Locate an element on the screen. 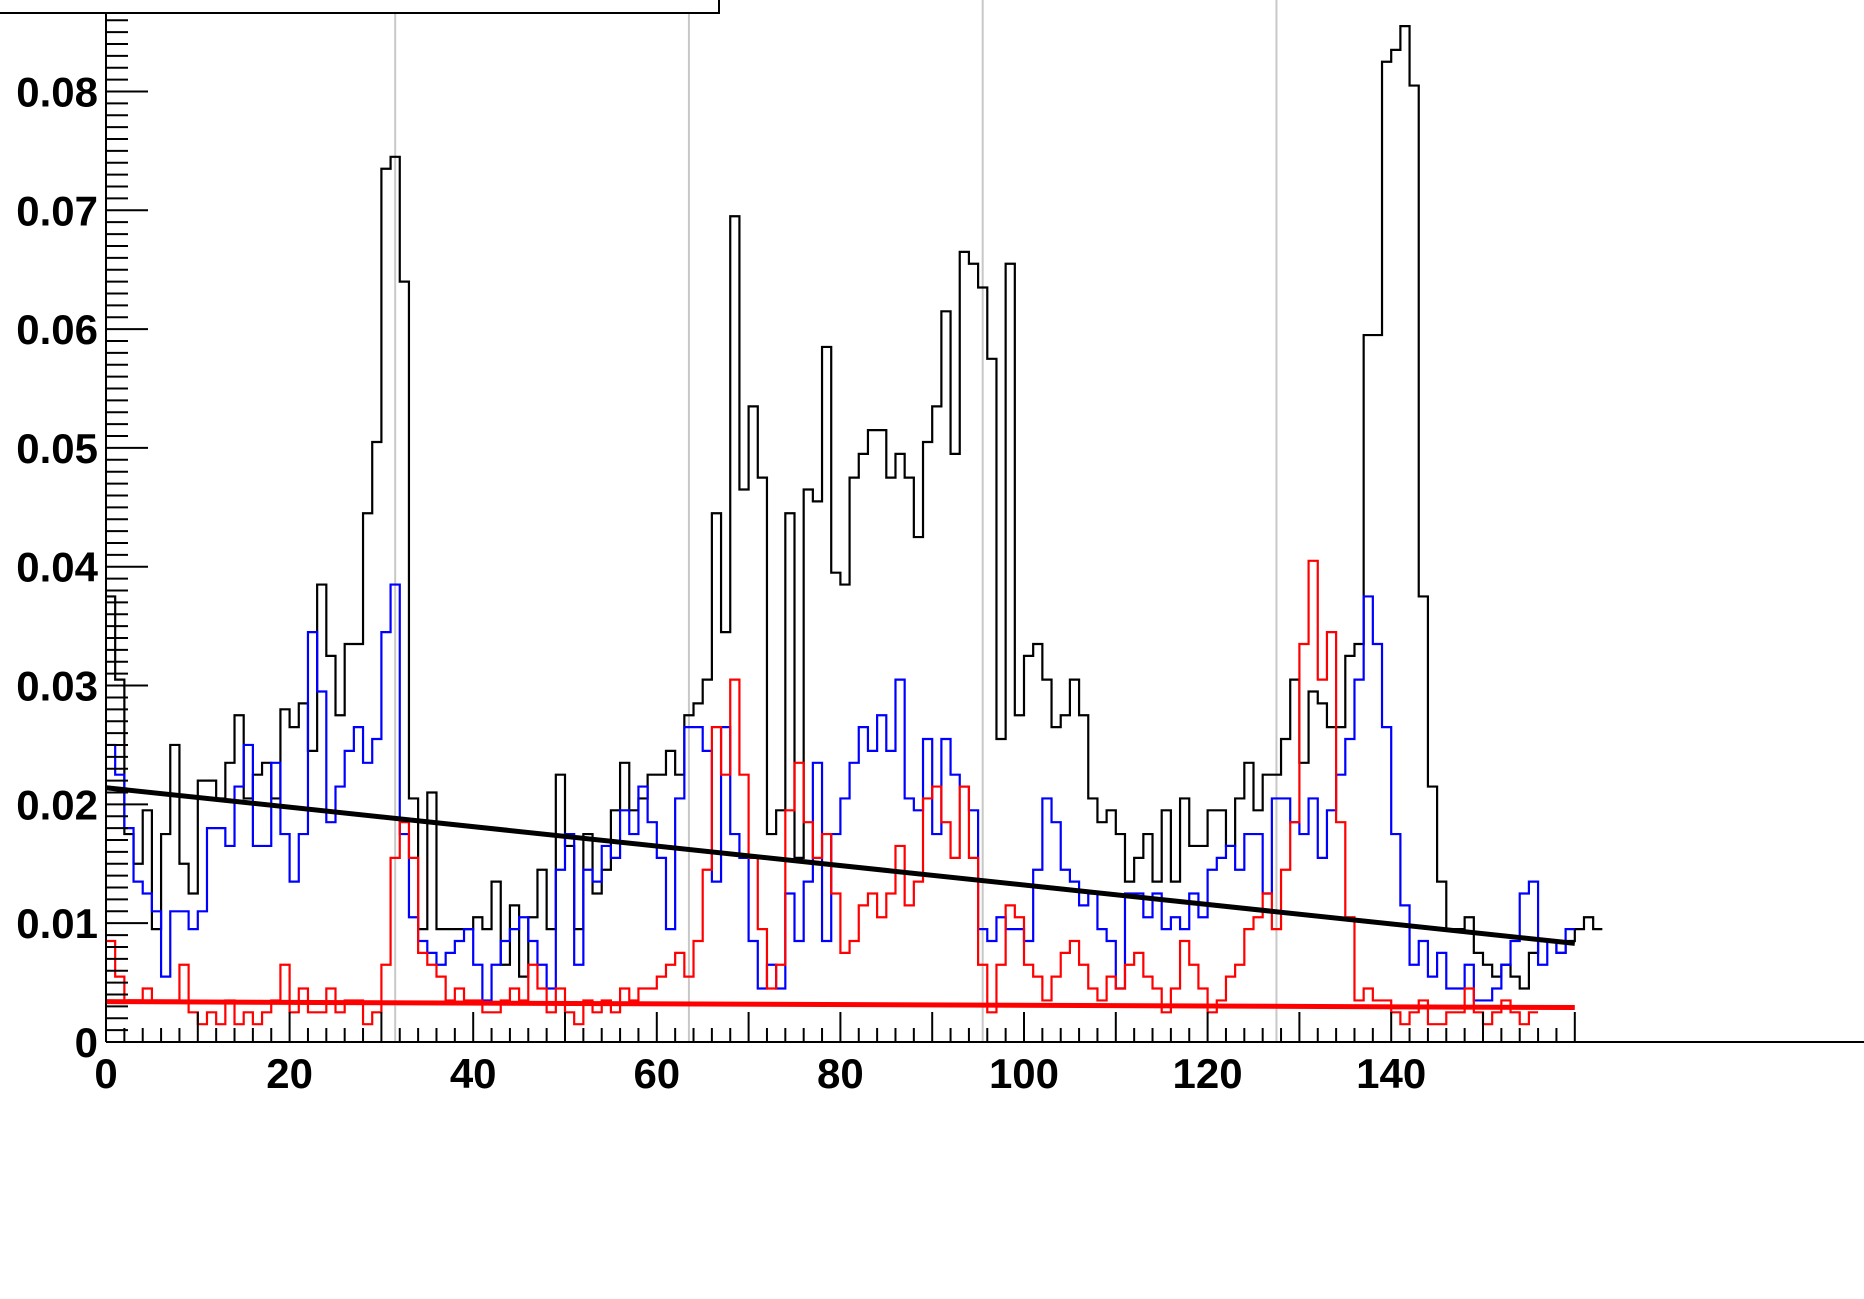  y-tick-label: 0.03 is located at coordinates (57, 686).